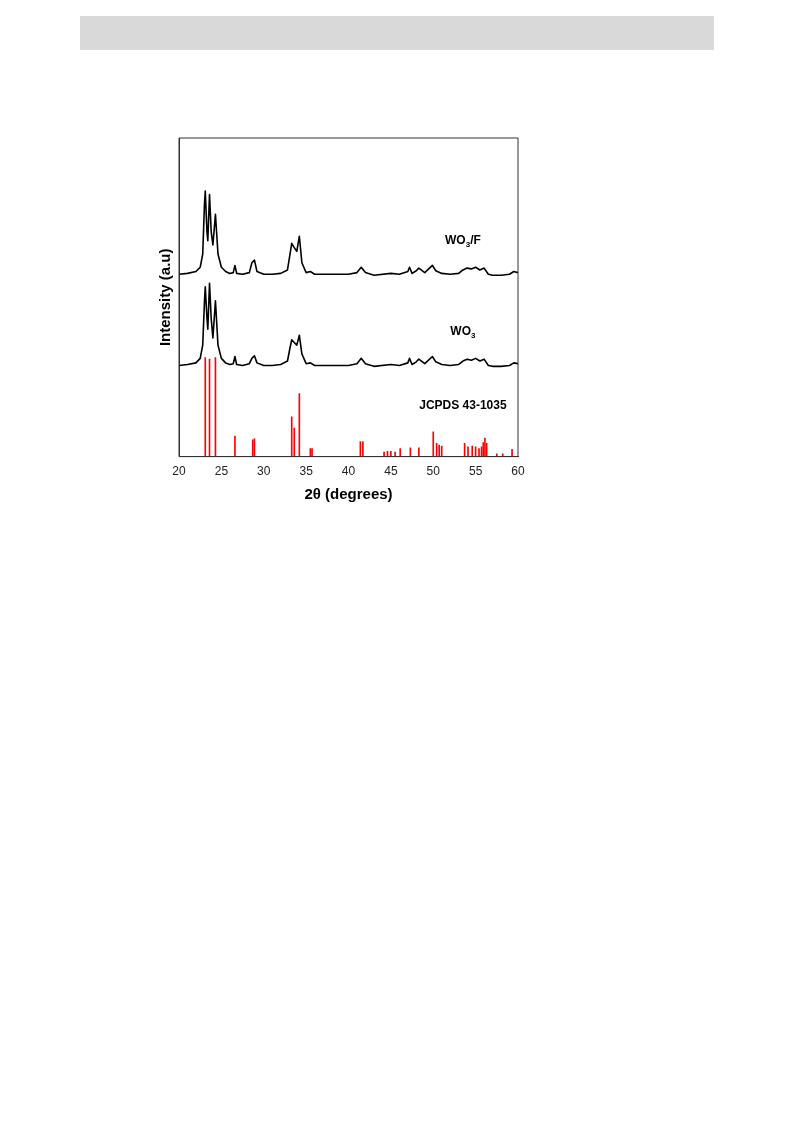 This screenshot has width=793, height=1121. Describe the element at coordinates (264, 471) in the screenshot. I see `x-tick-label: 30` at that location.